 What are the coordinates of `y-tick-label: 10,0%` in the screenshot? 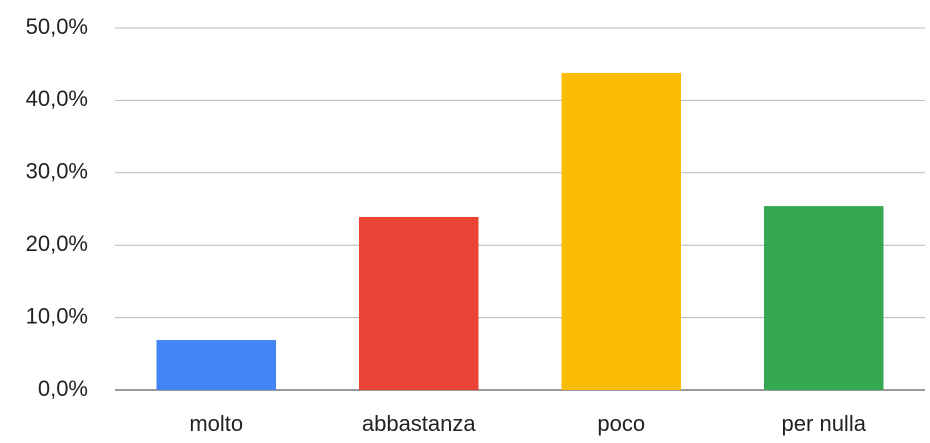 It's located at (57, 315).